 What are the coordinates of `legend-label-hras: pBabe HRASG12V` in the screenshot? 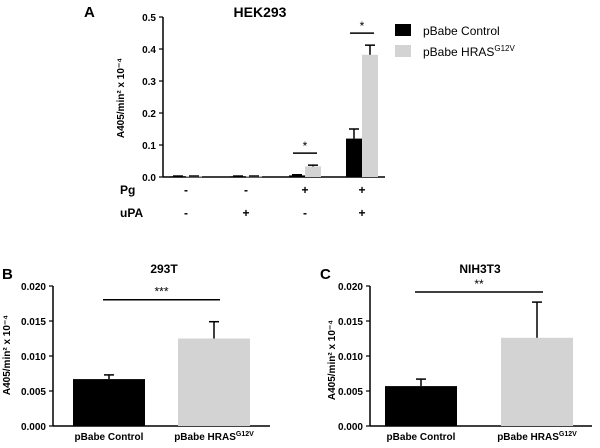 It's located at (469, 51).